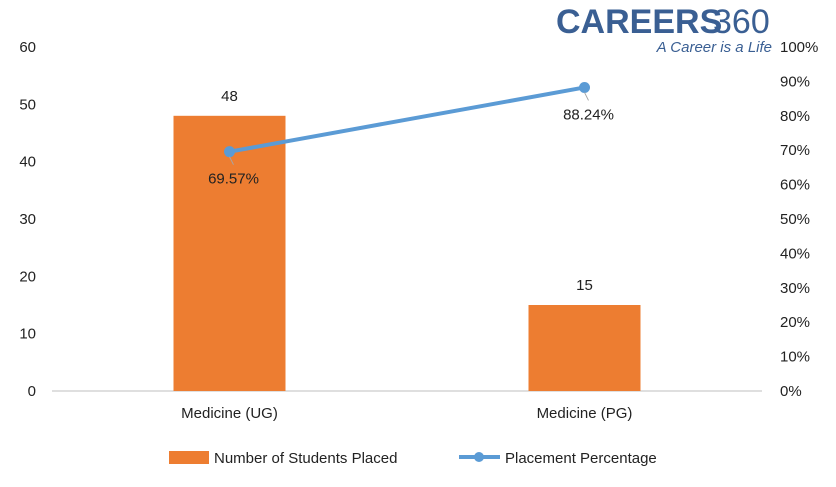 The height and width of the screenshot is (487, 836). I want to click on left-axis-ticks: 0 10 20 30 40 50 60, so click(27, 219).